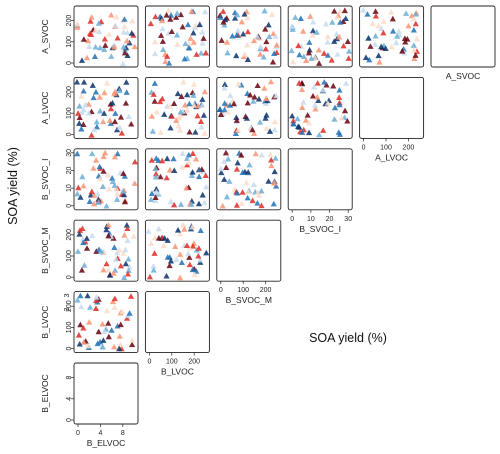 This screenshot has height=454, width=500. I want to click on y-tick-label: 0, so click(69, 63).